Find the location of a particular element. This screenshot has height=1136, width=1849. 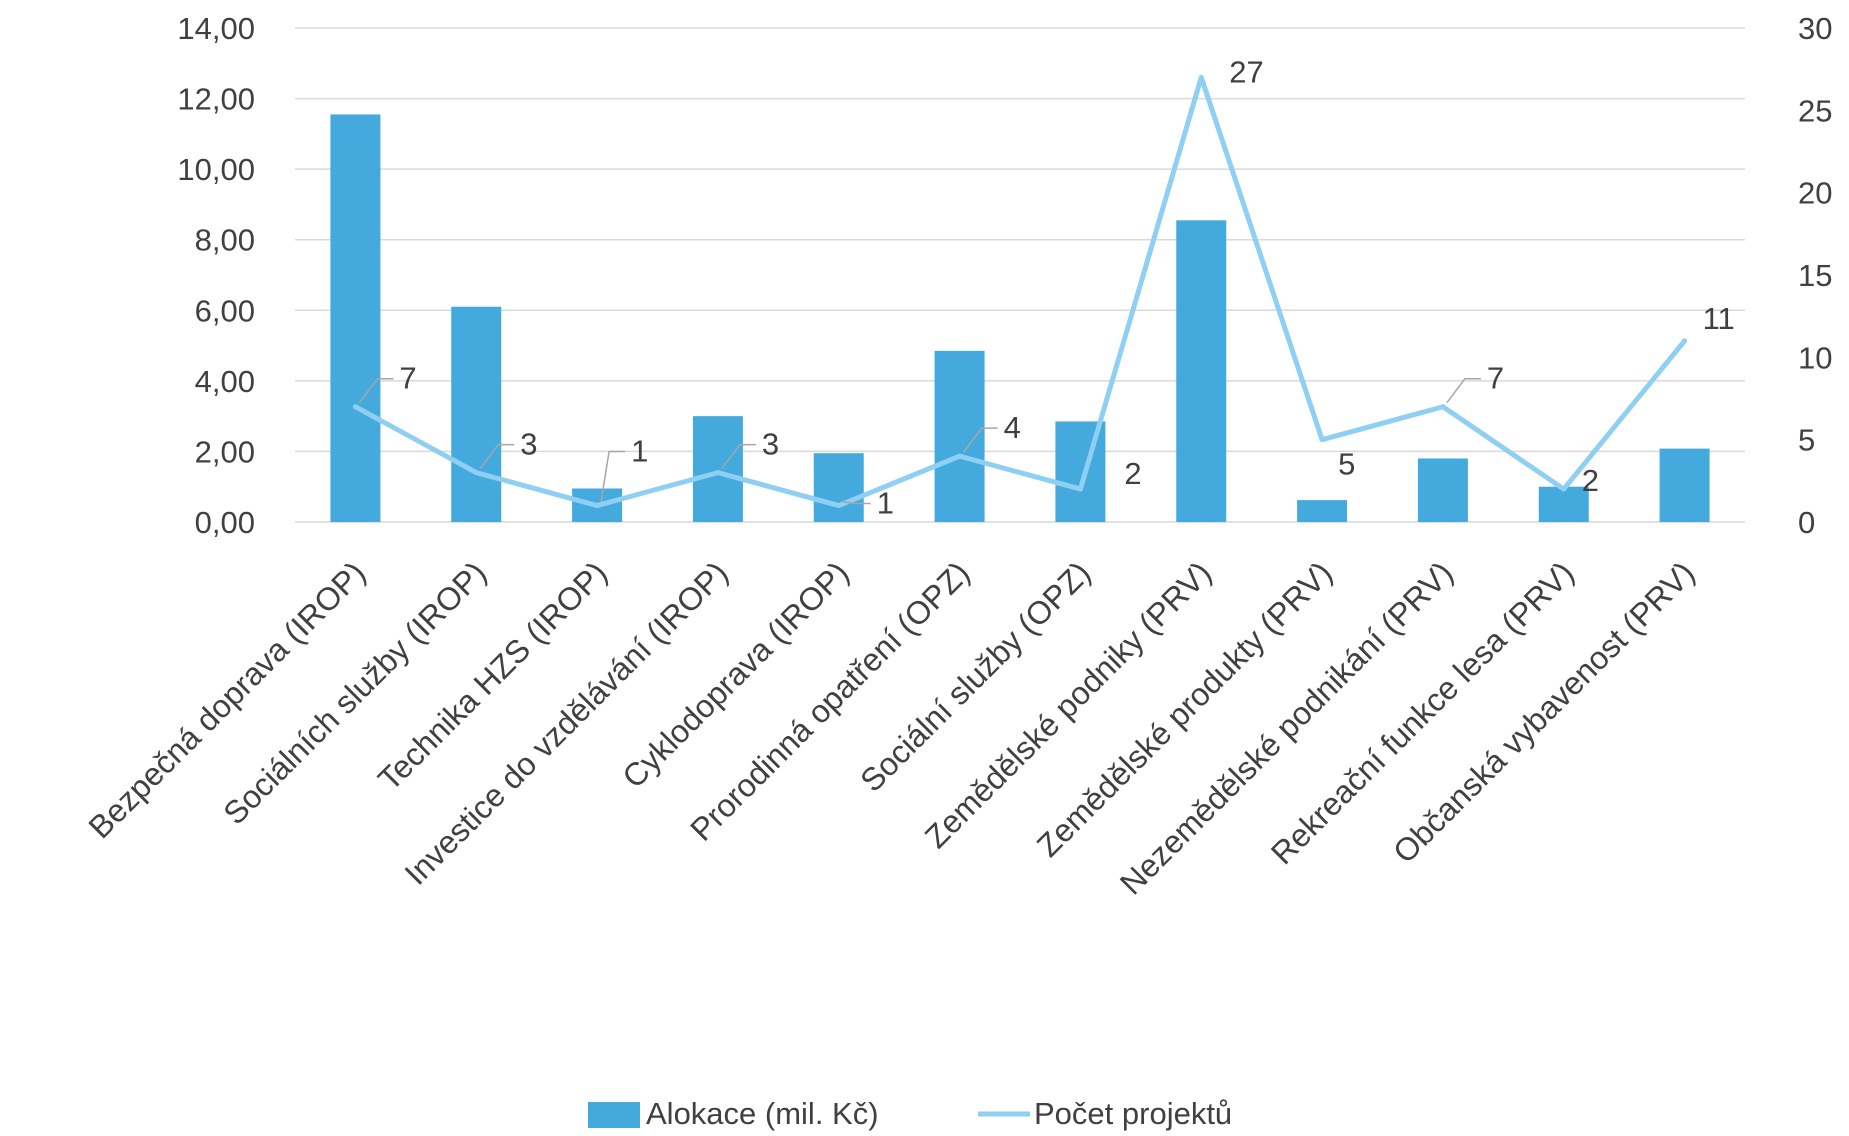

right-axis-tick-label: 25 is located at coordinates (1815, 110).